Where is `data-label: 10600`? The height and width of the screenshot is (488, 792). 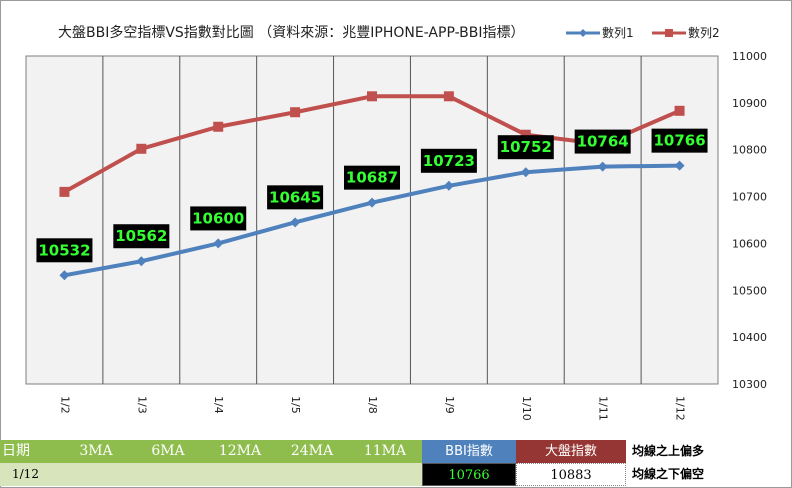
data-label: 10600 is located at coordinates (218, 218).